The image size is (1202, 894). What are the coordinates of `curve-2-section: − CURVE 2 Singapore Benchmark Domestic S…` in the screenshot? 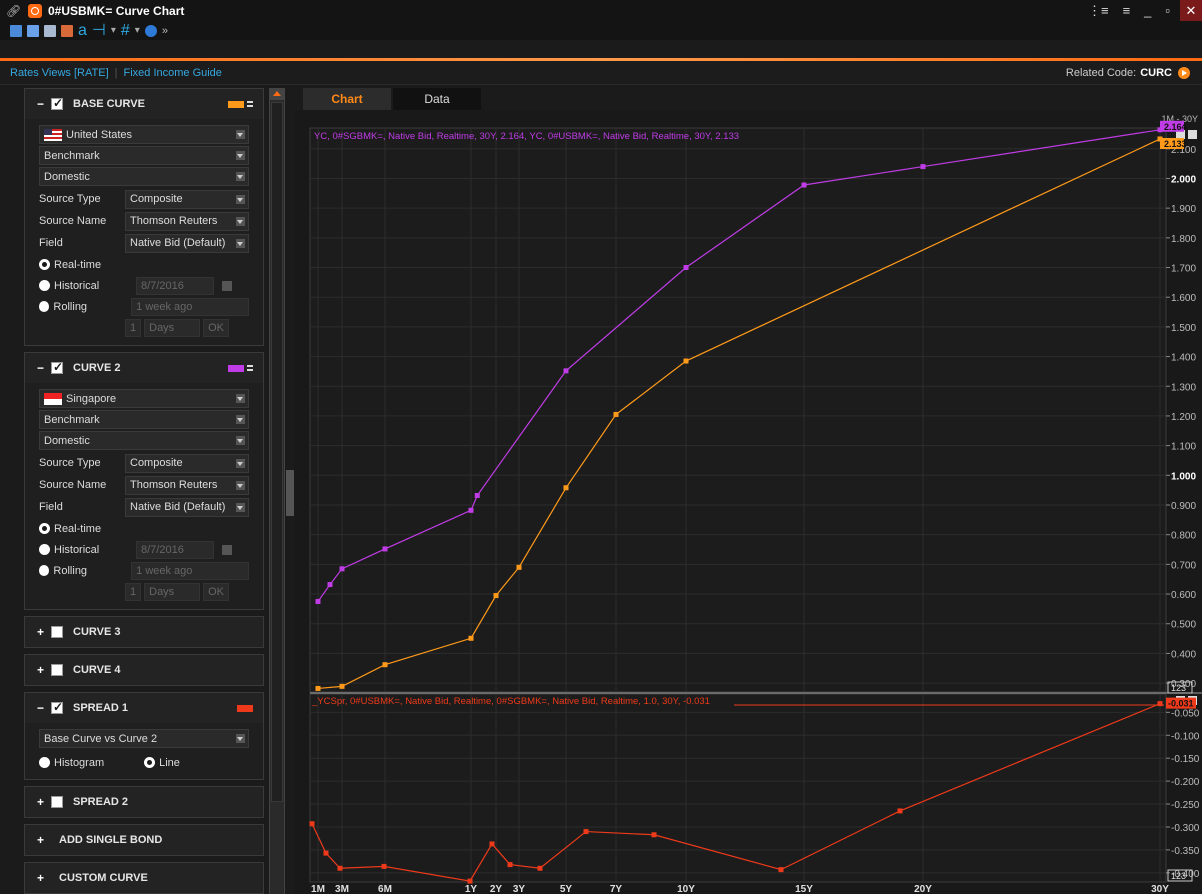 It's located at (144, 481).